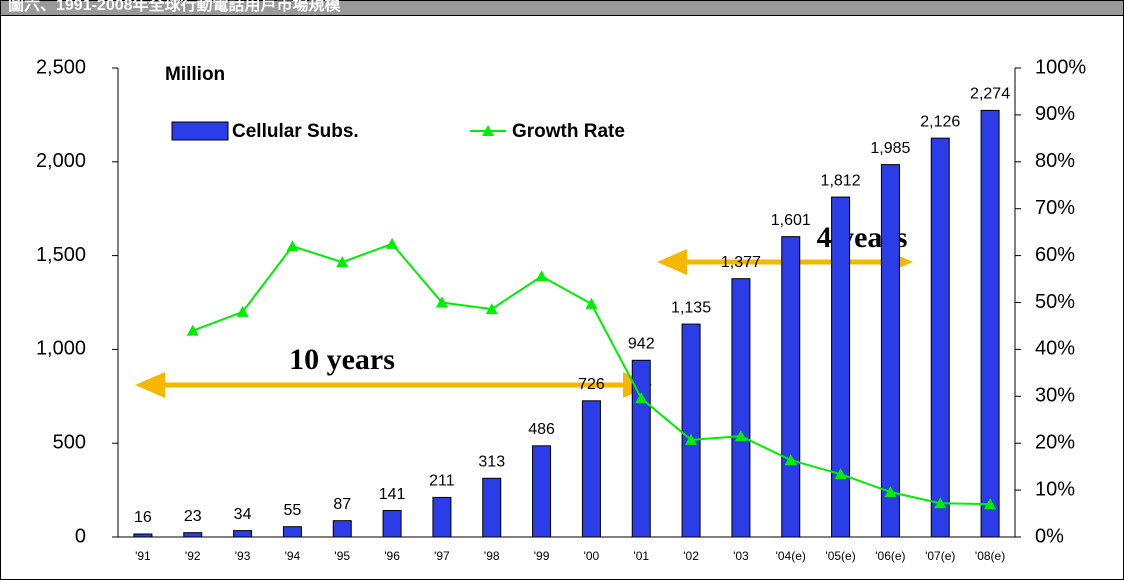  What do you see at coordinates (641, 343) in the screenshot?
I see `value-label: 942` at bounding box center [641, 343].